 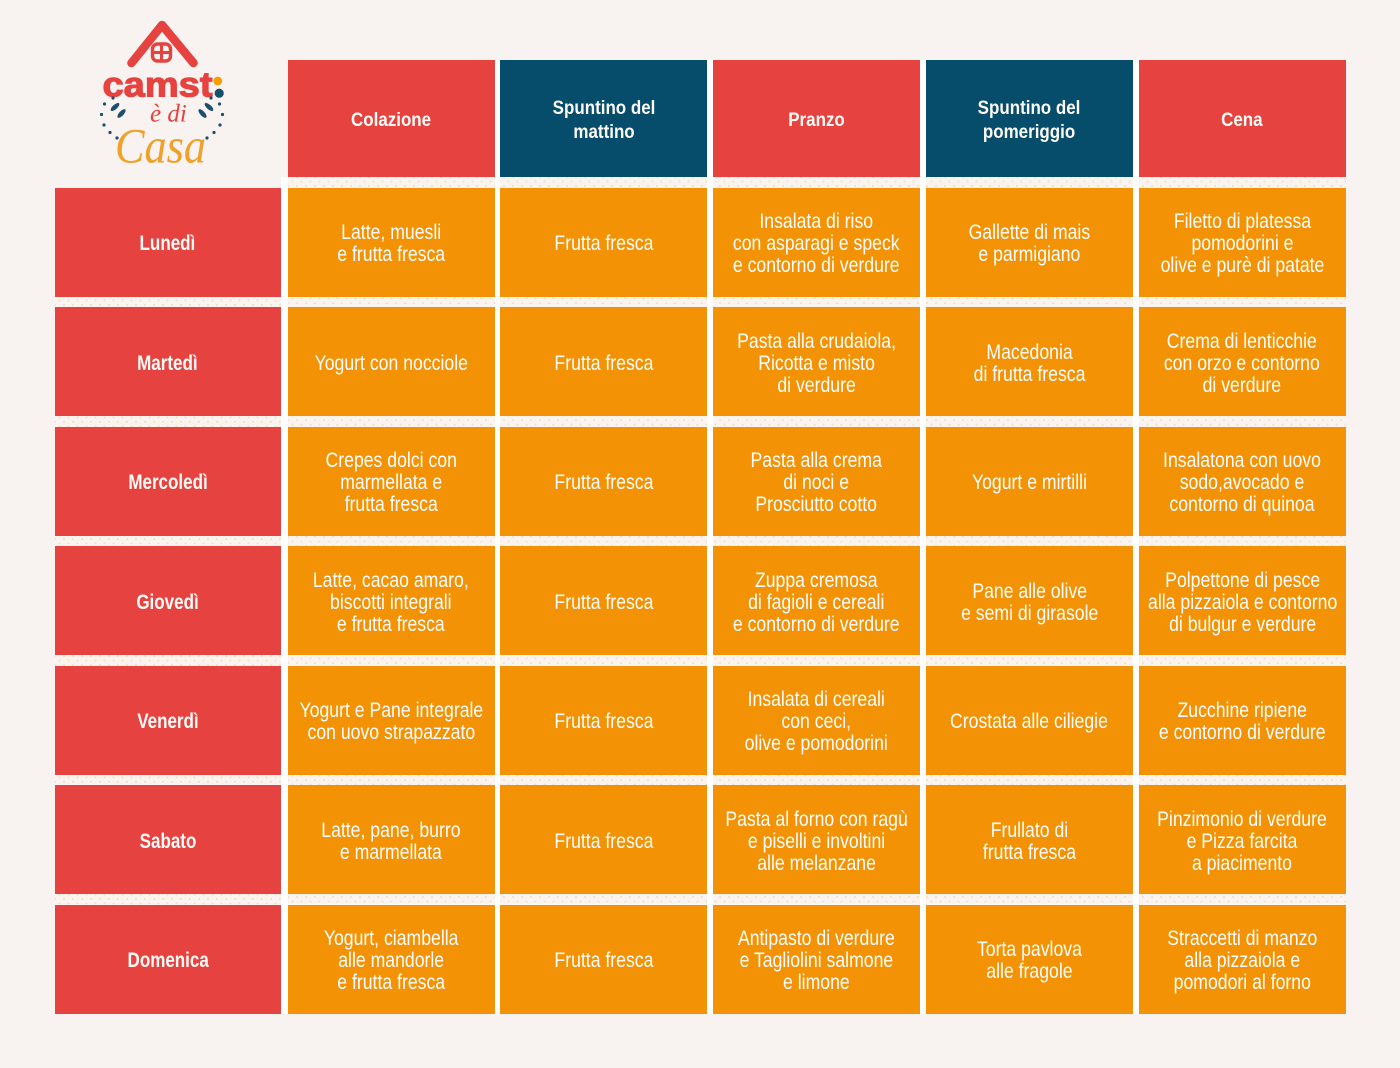 I want to click on svg-text: camst, so click(x=158, y=85).